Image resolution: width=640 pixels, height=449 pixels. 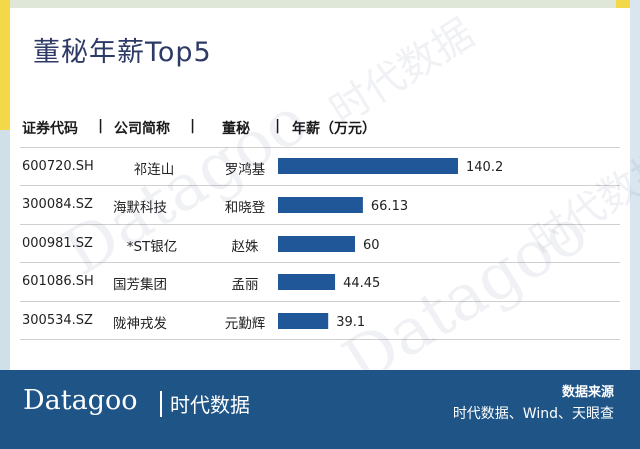 What do you see at coordinates (122, 52) in the screenshot?
I see `chart-title: 董秘年薪Top5` at bounding box center [122, 52].